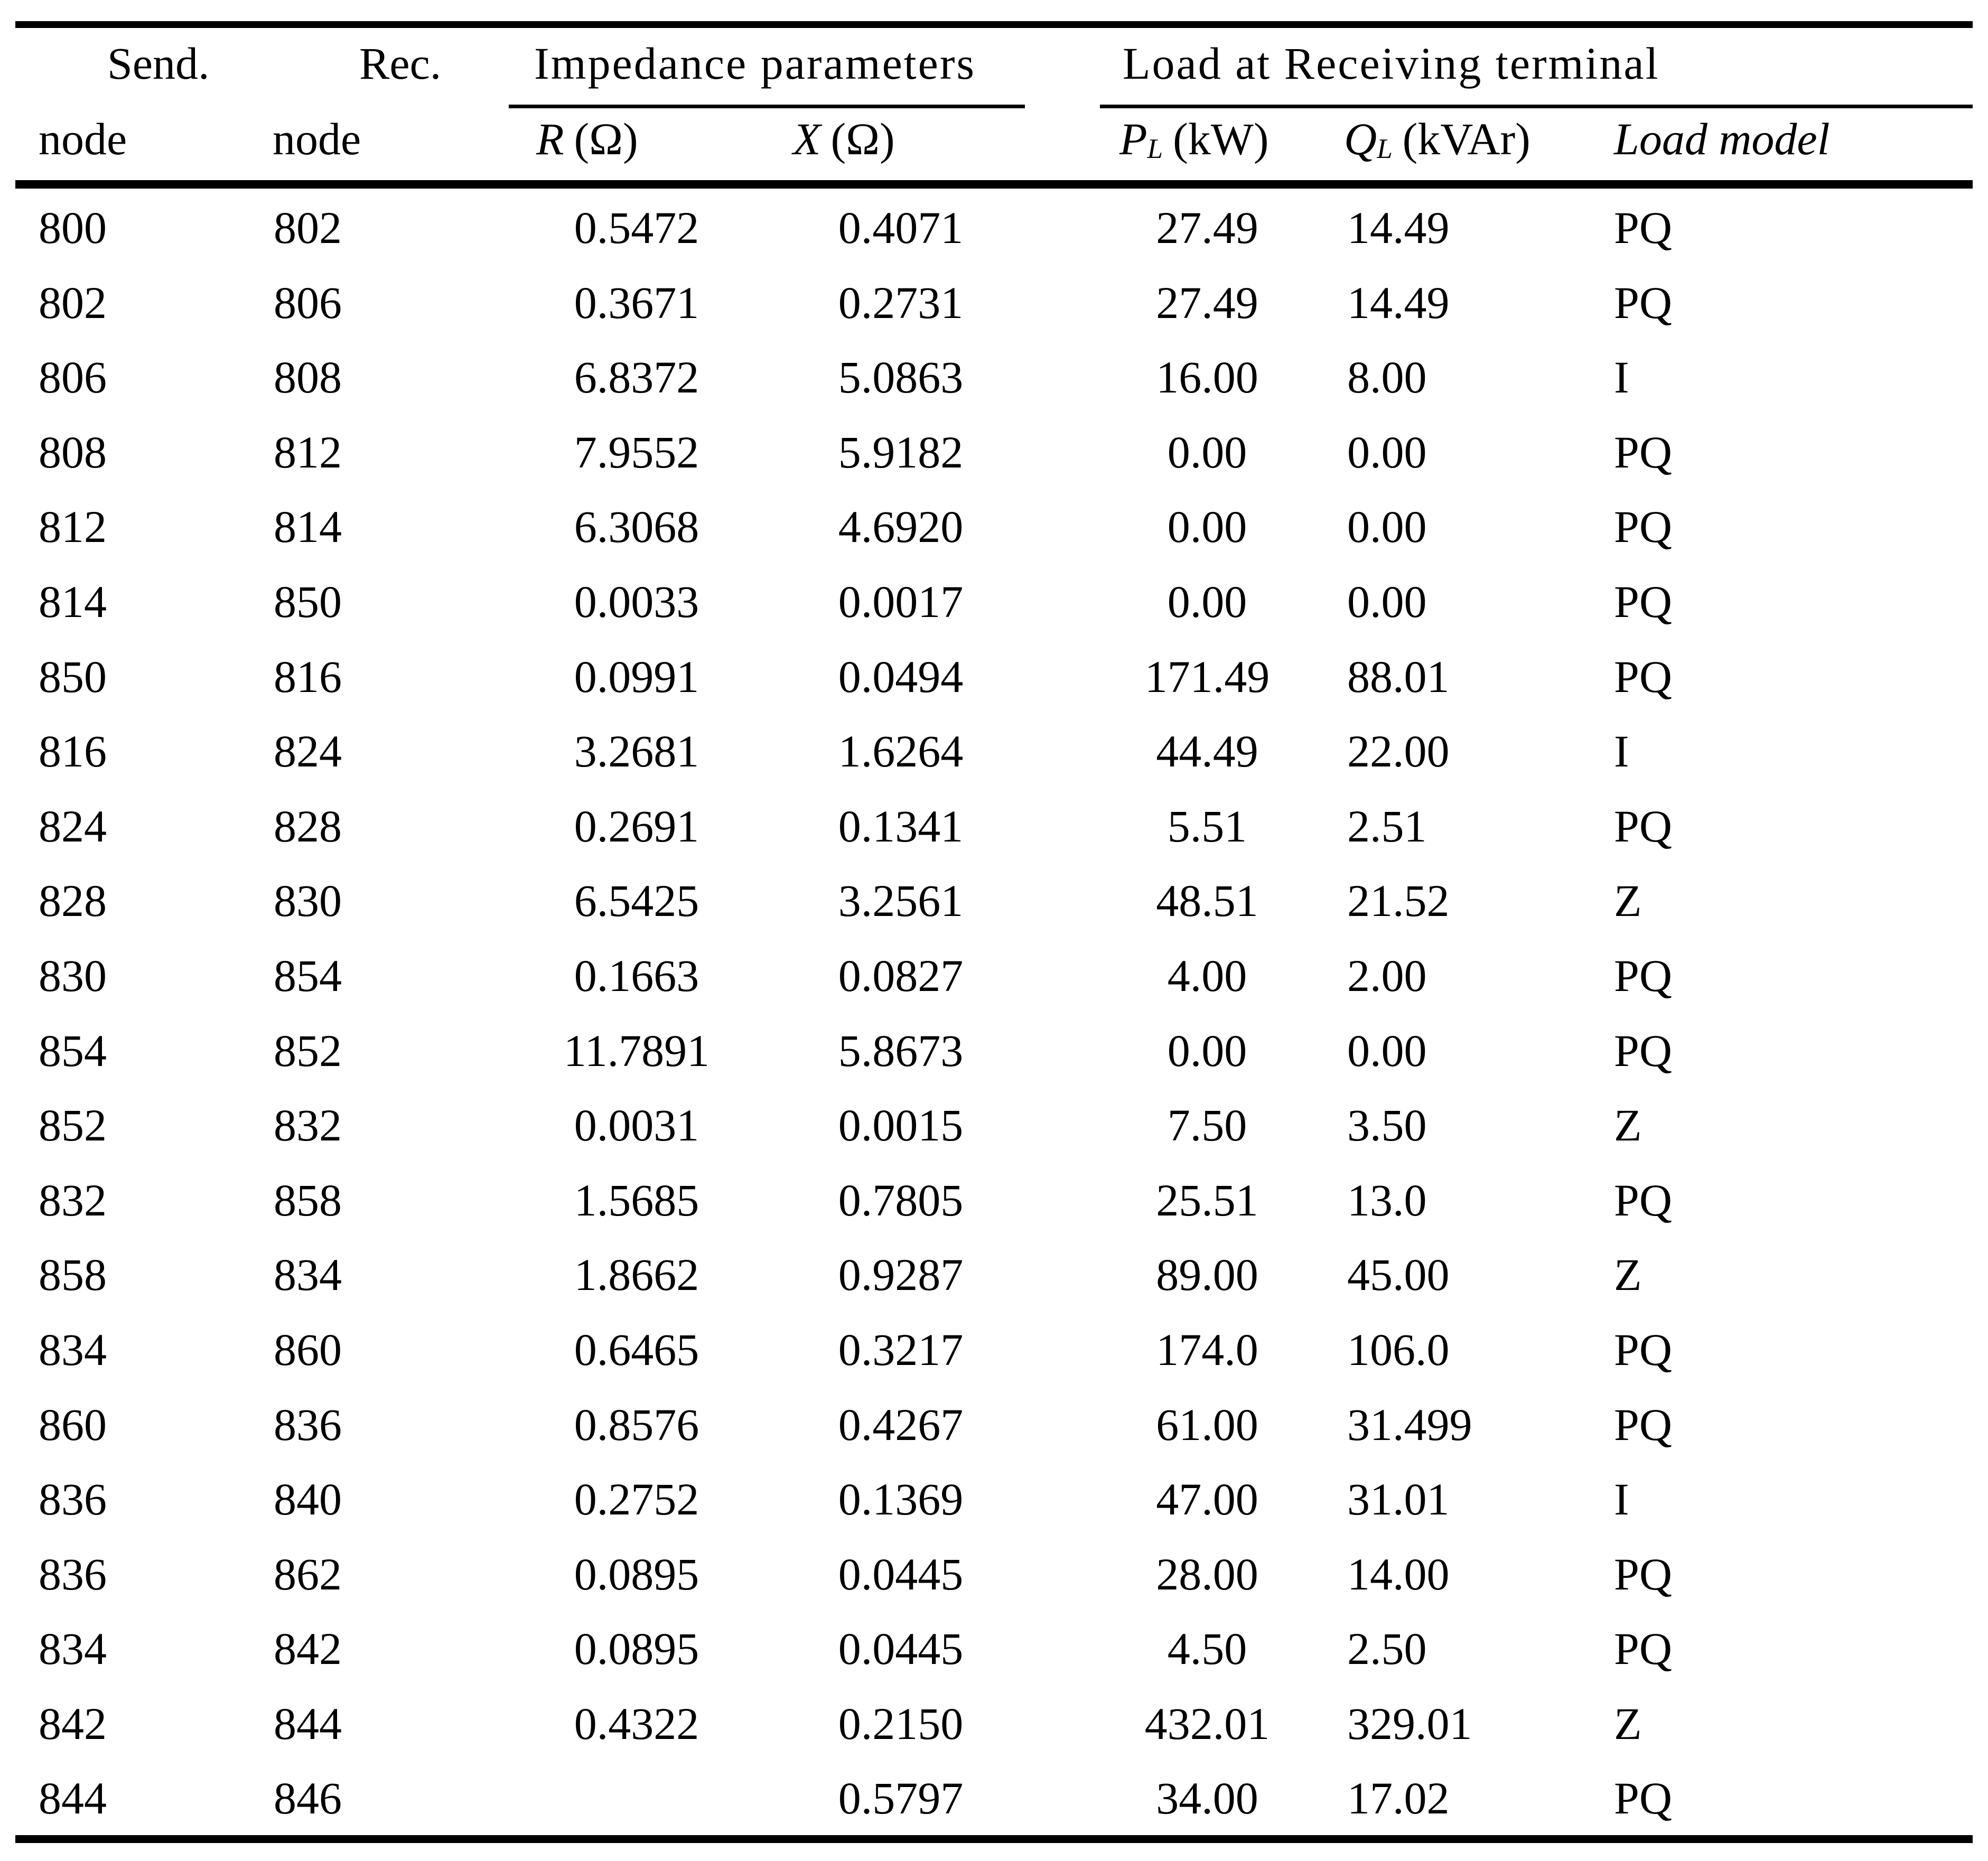  I want to click on cell-send: 808, so click(73, 452).